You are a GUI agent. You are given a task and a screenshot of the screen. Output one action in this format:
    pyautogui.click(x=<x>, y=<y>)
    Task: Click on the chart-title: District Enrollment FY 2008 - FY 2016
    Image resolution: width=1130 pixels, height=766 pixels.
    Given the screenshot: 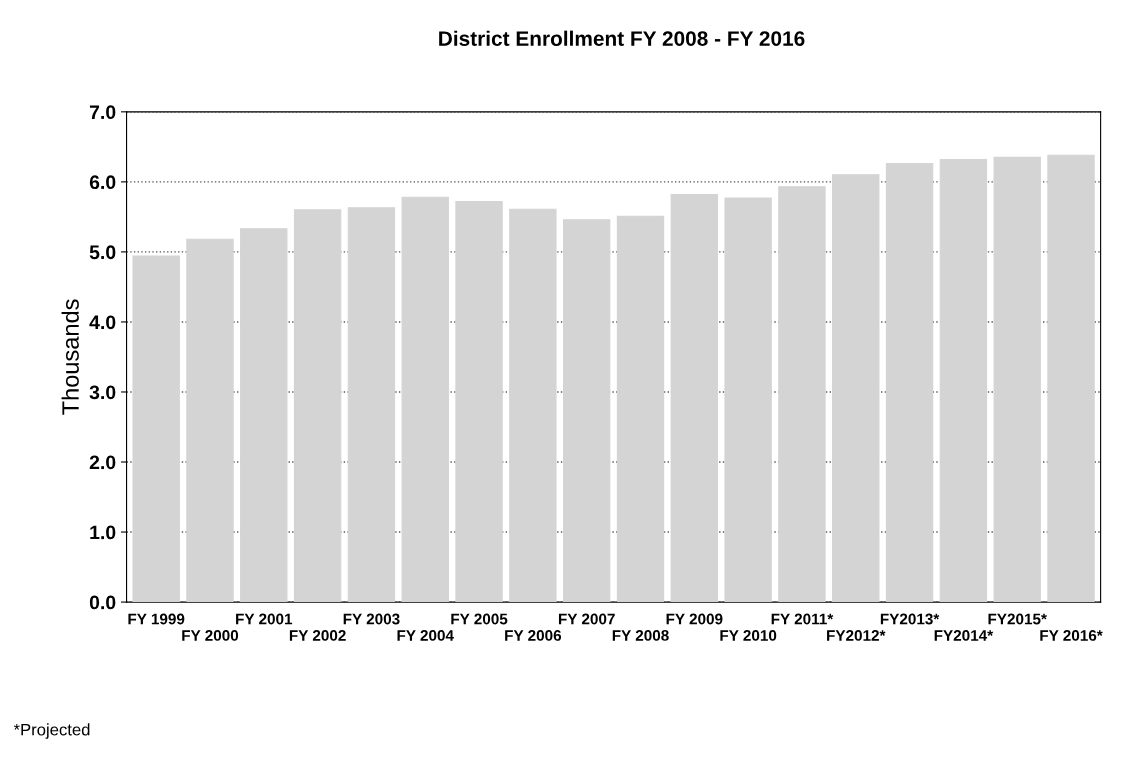 What is the action you would take?
    pyautogui.click(x=622, y=38)
    